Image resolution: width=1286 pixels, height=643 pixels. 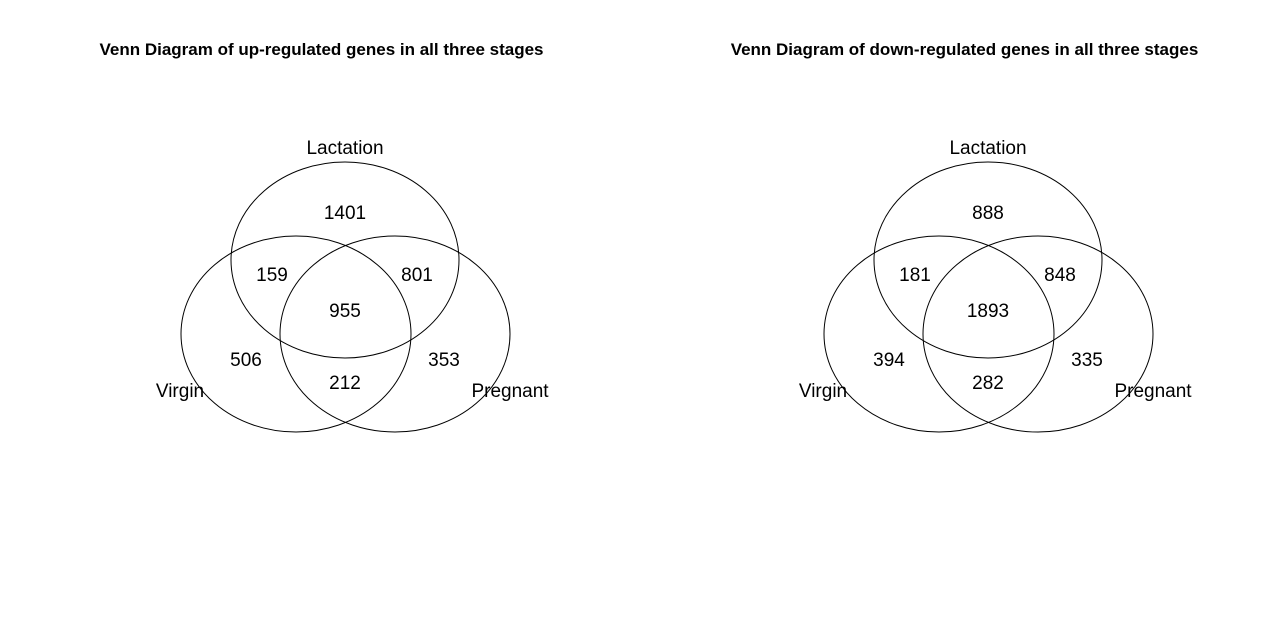 I want to click on count-virgin-pregnant: 282, so click(x=988, y=383).